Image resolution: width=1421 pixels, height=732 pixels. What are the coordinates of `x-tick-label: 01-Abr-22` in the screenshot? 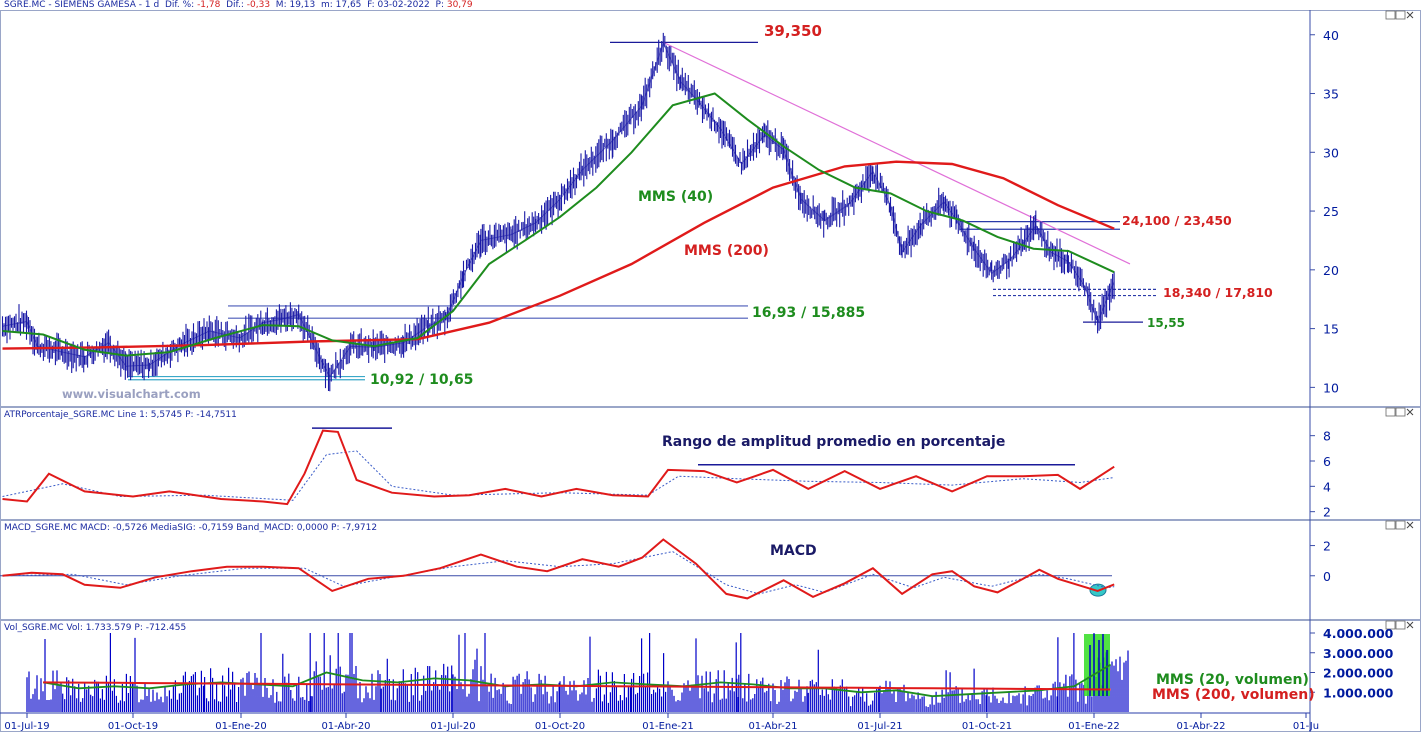 It's located at (1200, 726).